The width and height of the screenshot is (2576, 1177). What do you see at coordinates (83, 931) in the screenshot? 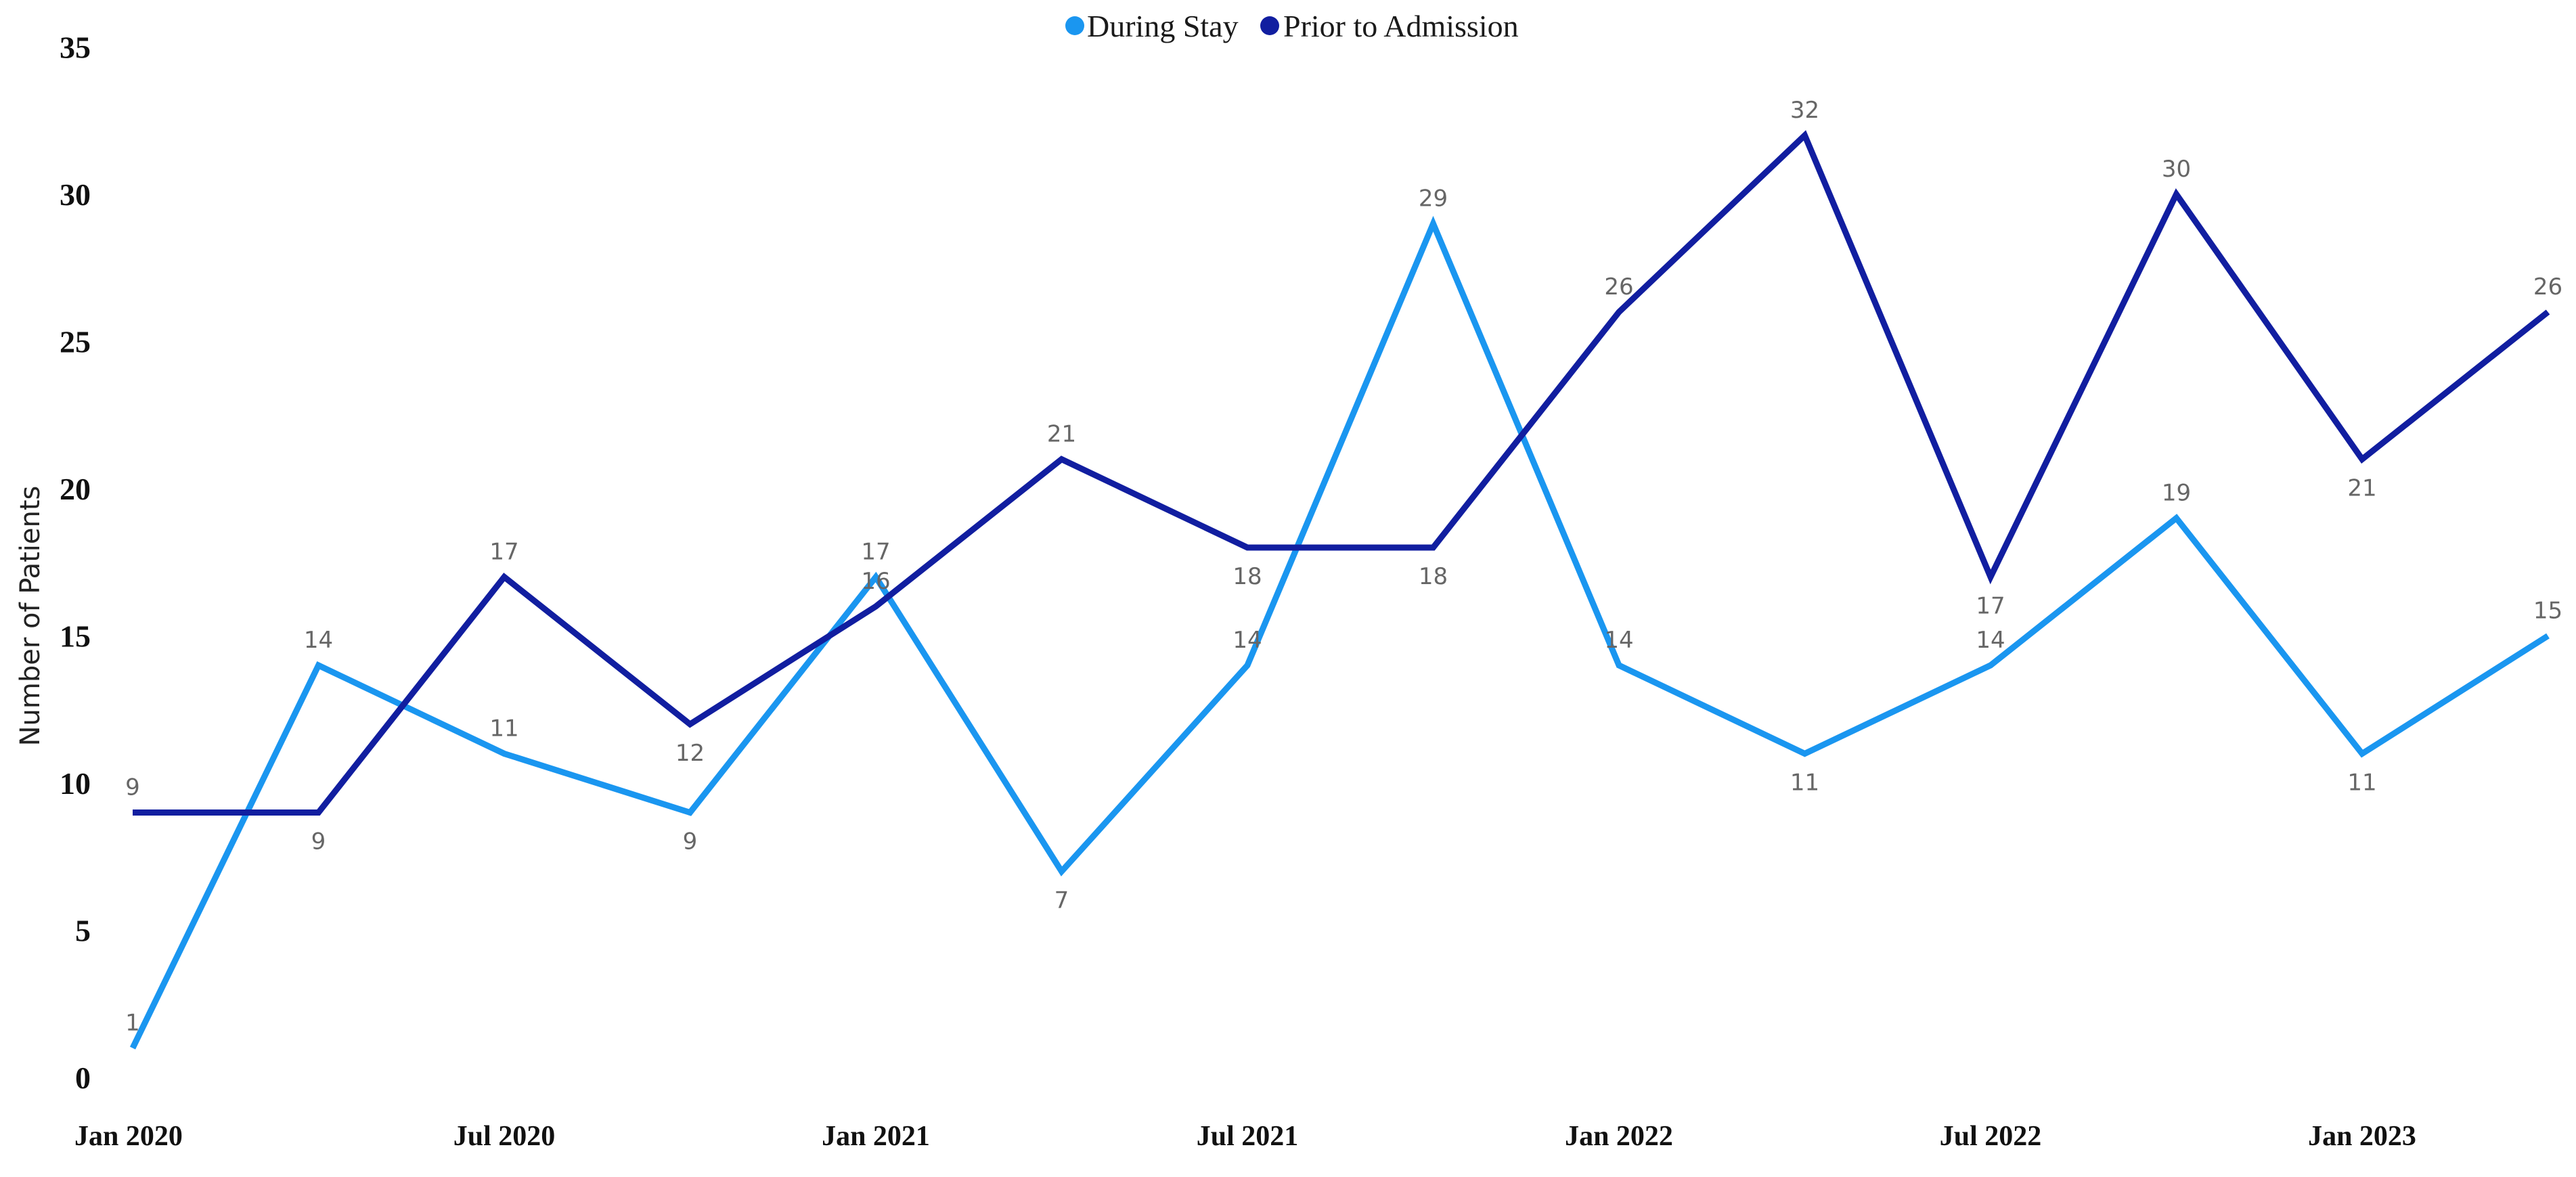
I see `y-tick-label: 5` at bounding box center [83, 931].